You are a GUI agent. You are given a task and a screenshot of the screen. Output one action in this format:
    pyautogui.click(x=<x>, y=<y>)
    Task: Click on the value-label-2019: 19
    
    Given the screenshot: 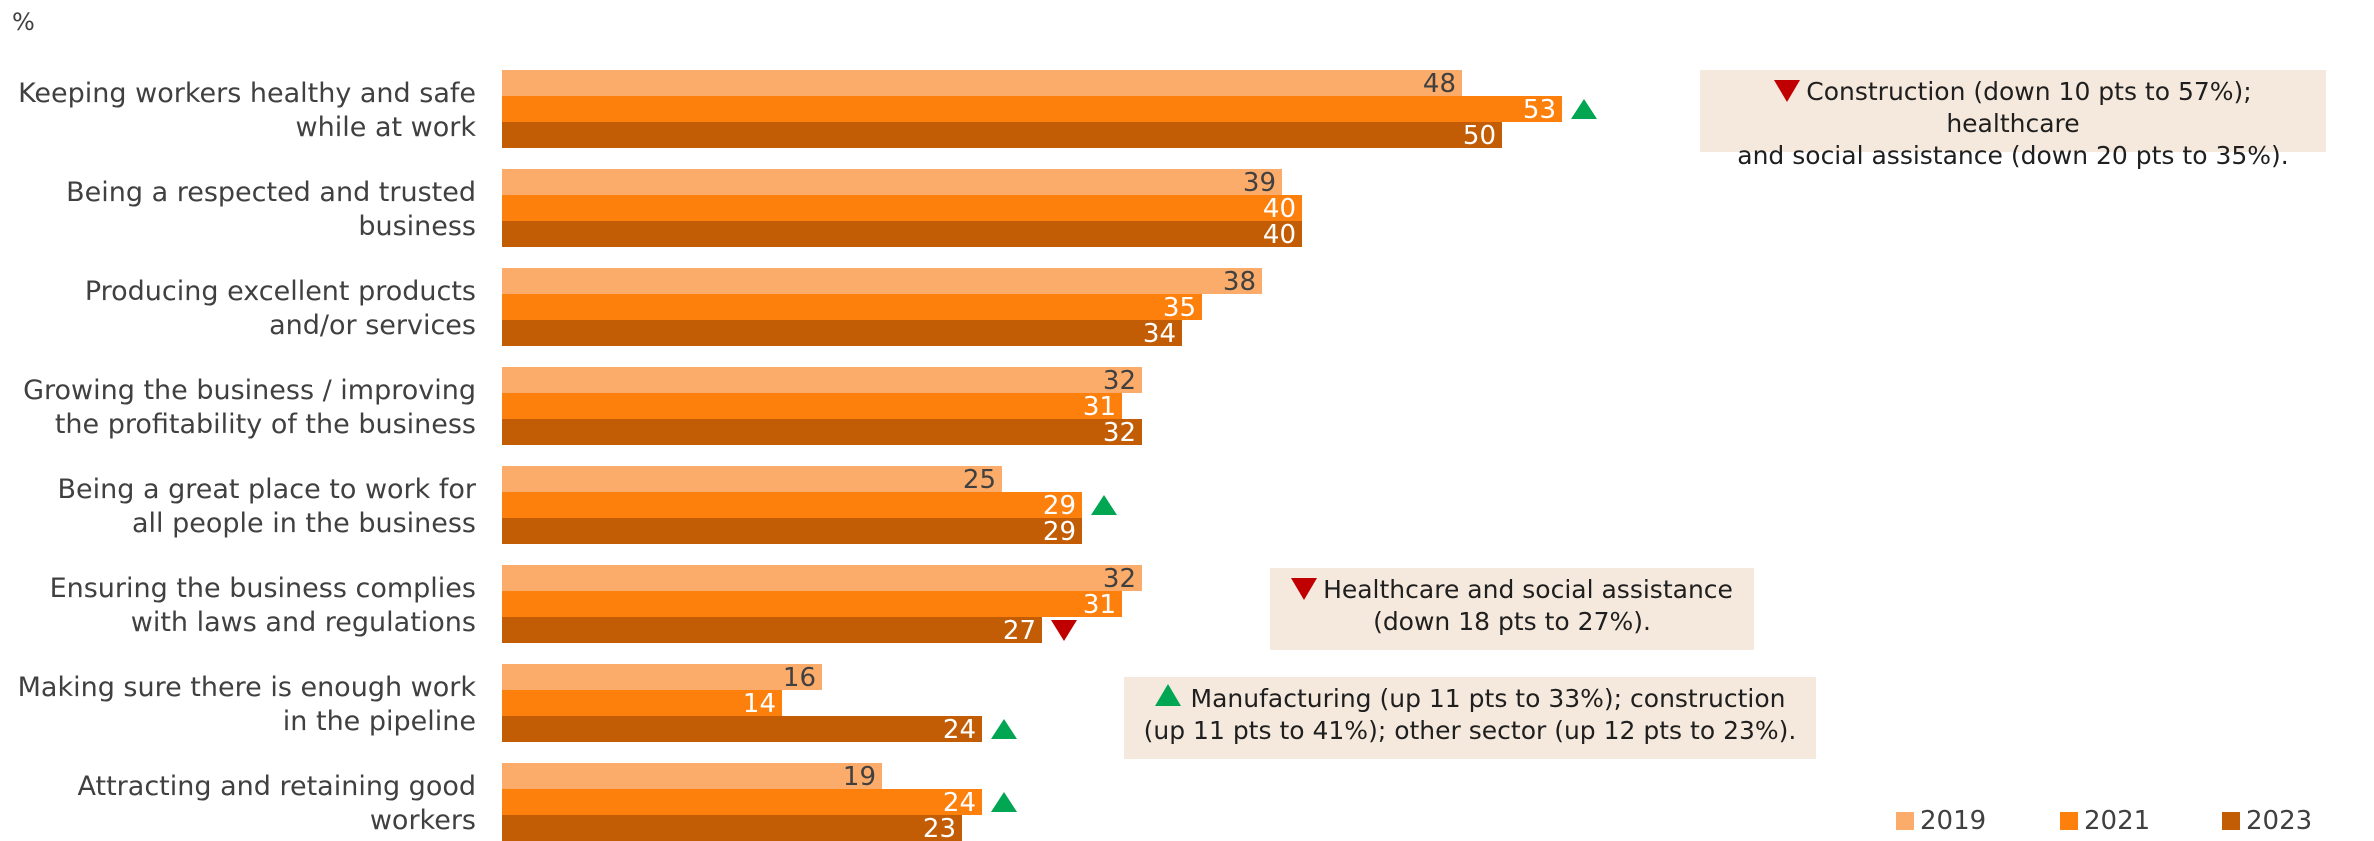 What is the action you would take?
    pyautogui.click(x=859, y=777)
    